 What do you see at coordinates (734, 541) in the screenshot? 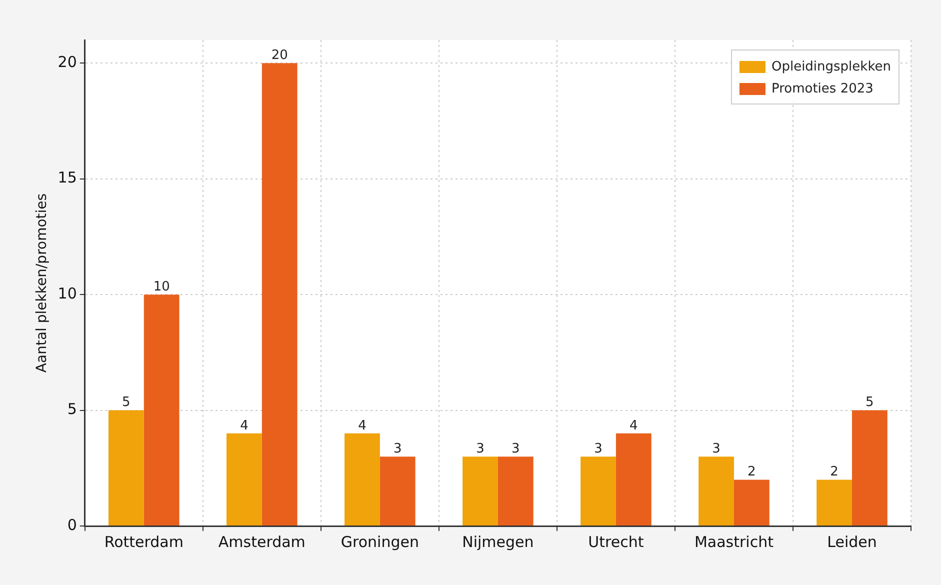
I see `x-tick-label: Maastricht` at bounding box center [734, 541].